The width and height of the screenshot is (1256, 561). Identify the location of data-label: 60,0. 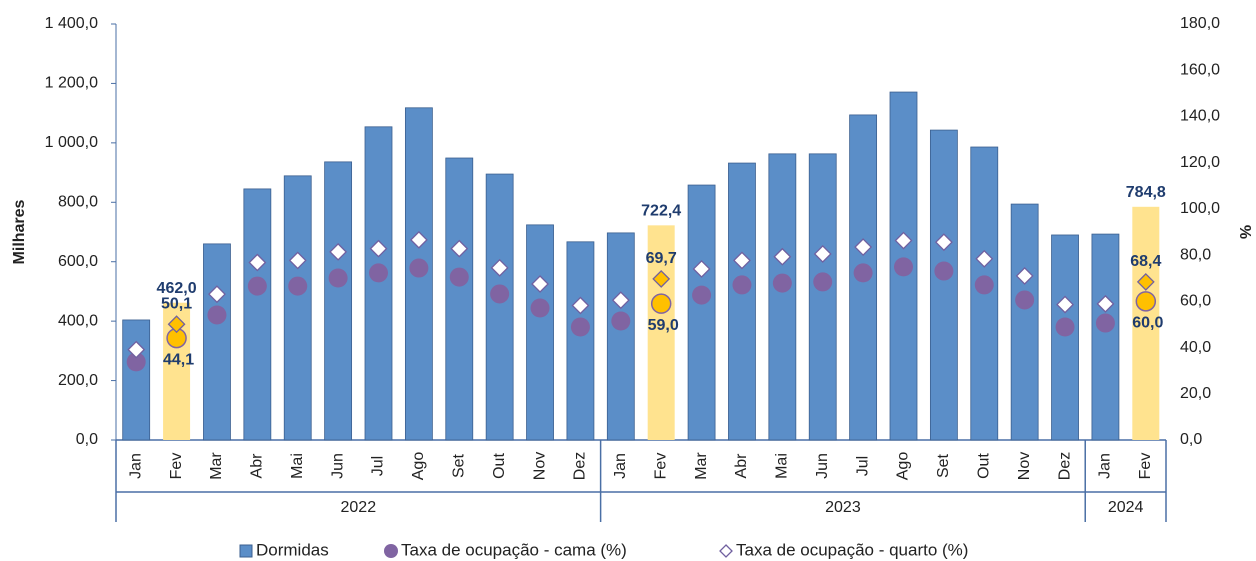
(1147, 323).